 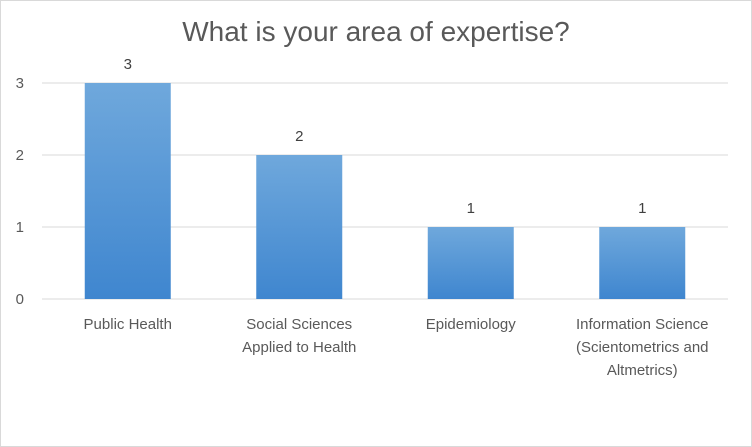 What do you see at coordinates (20, 155) in the screenshot?
I see `y-tick-label: 2` at bounding box center [20, 155].